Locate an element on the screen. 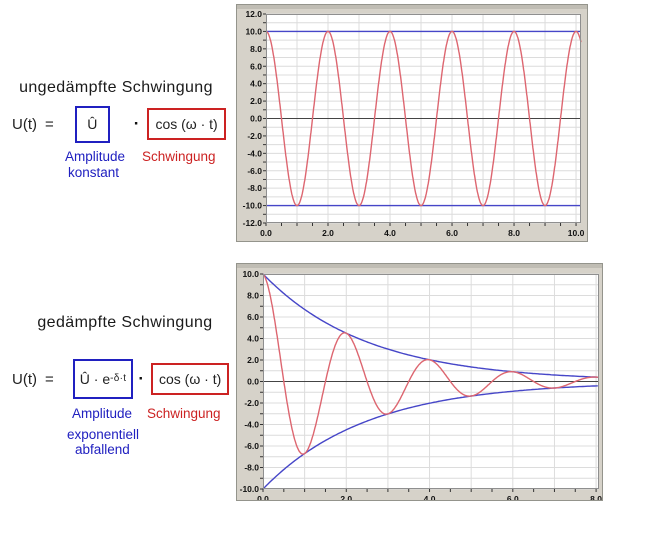  svg-text: 12.0 is located at coordinates (253, 14).